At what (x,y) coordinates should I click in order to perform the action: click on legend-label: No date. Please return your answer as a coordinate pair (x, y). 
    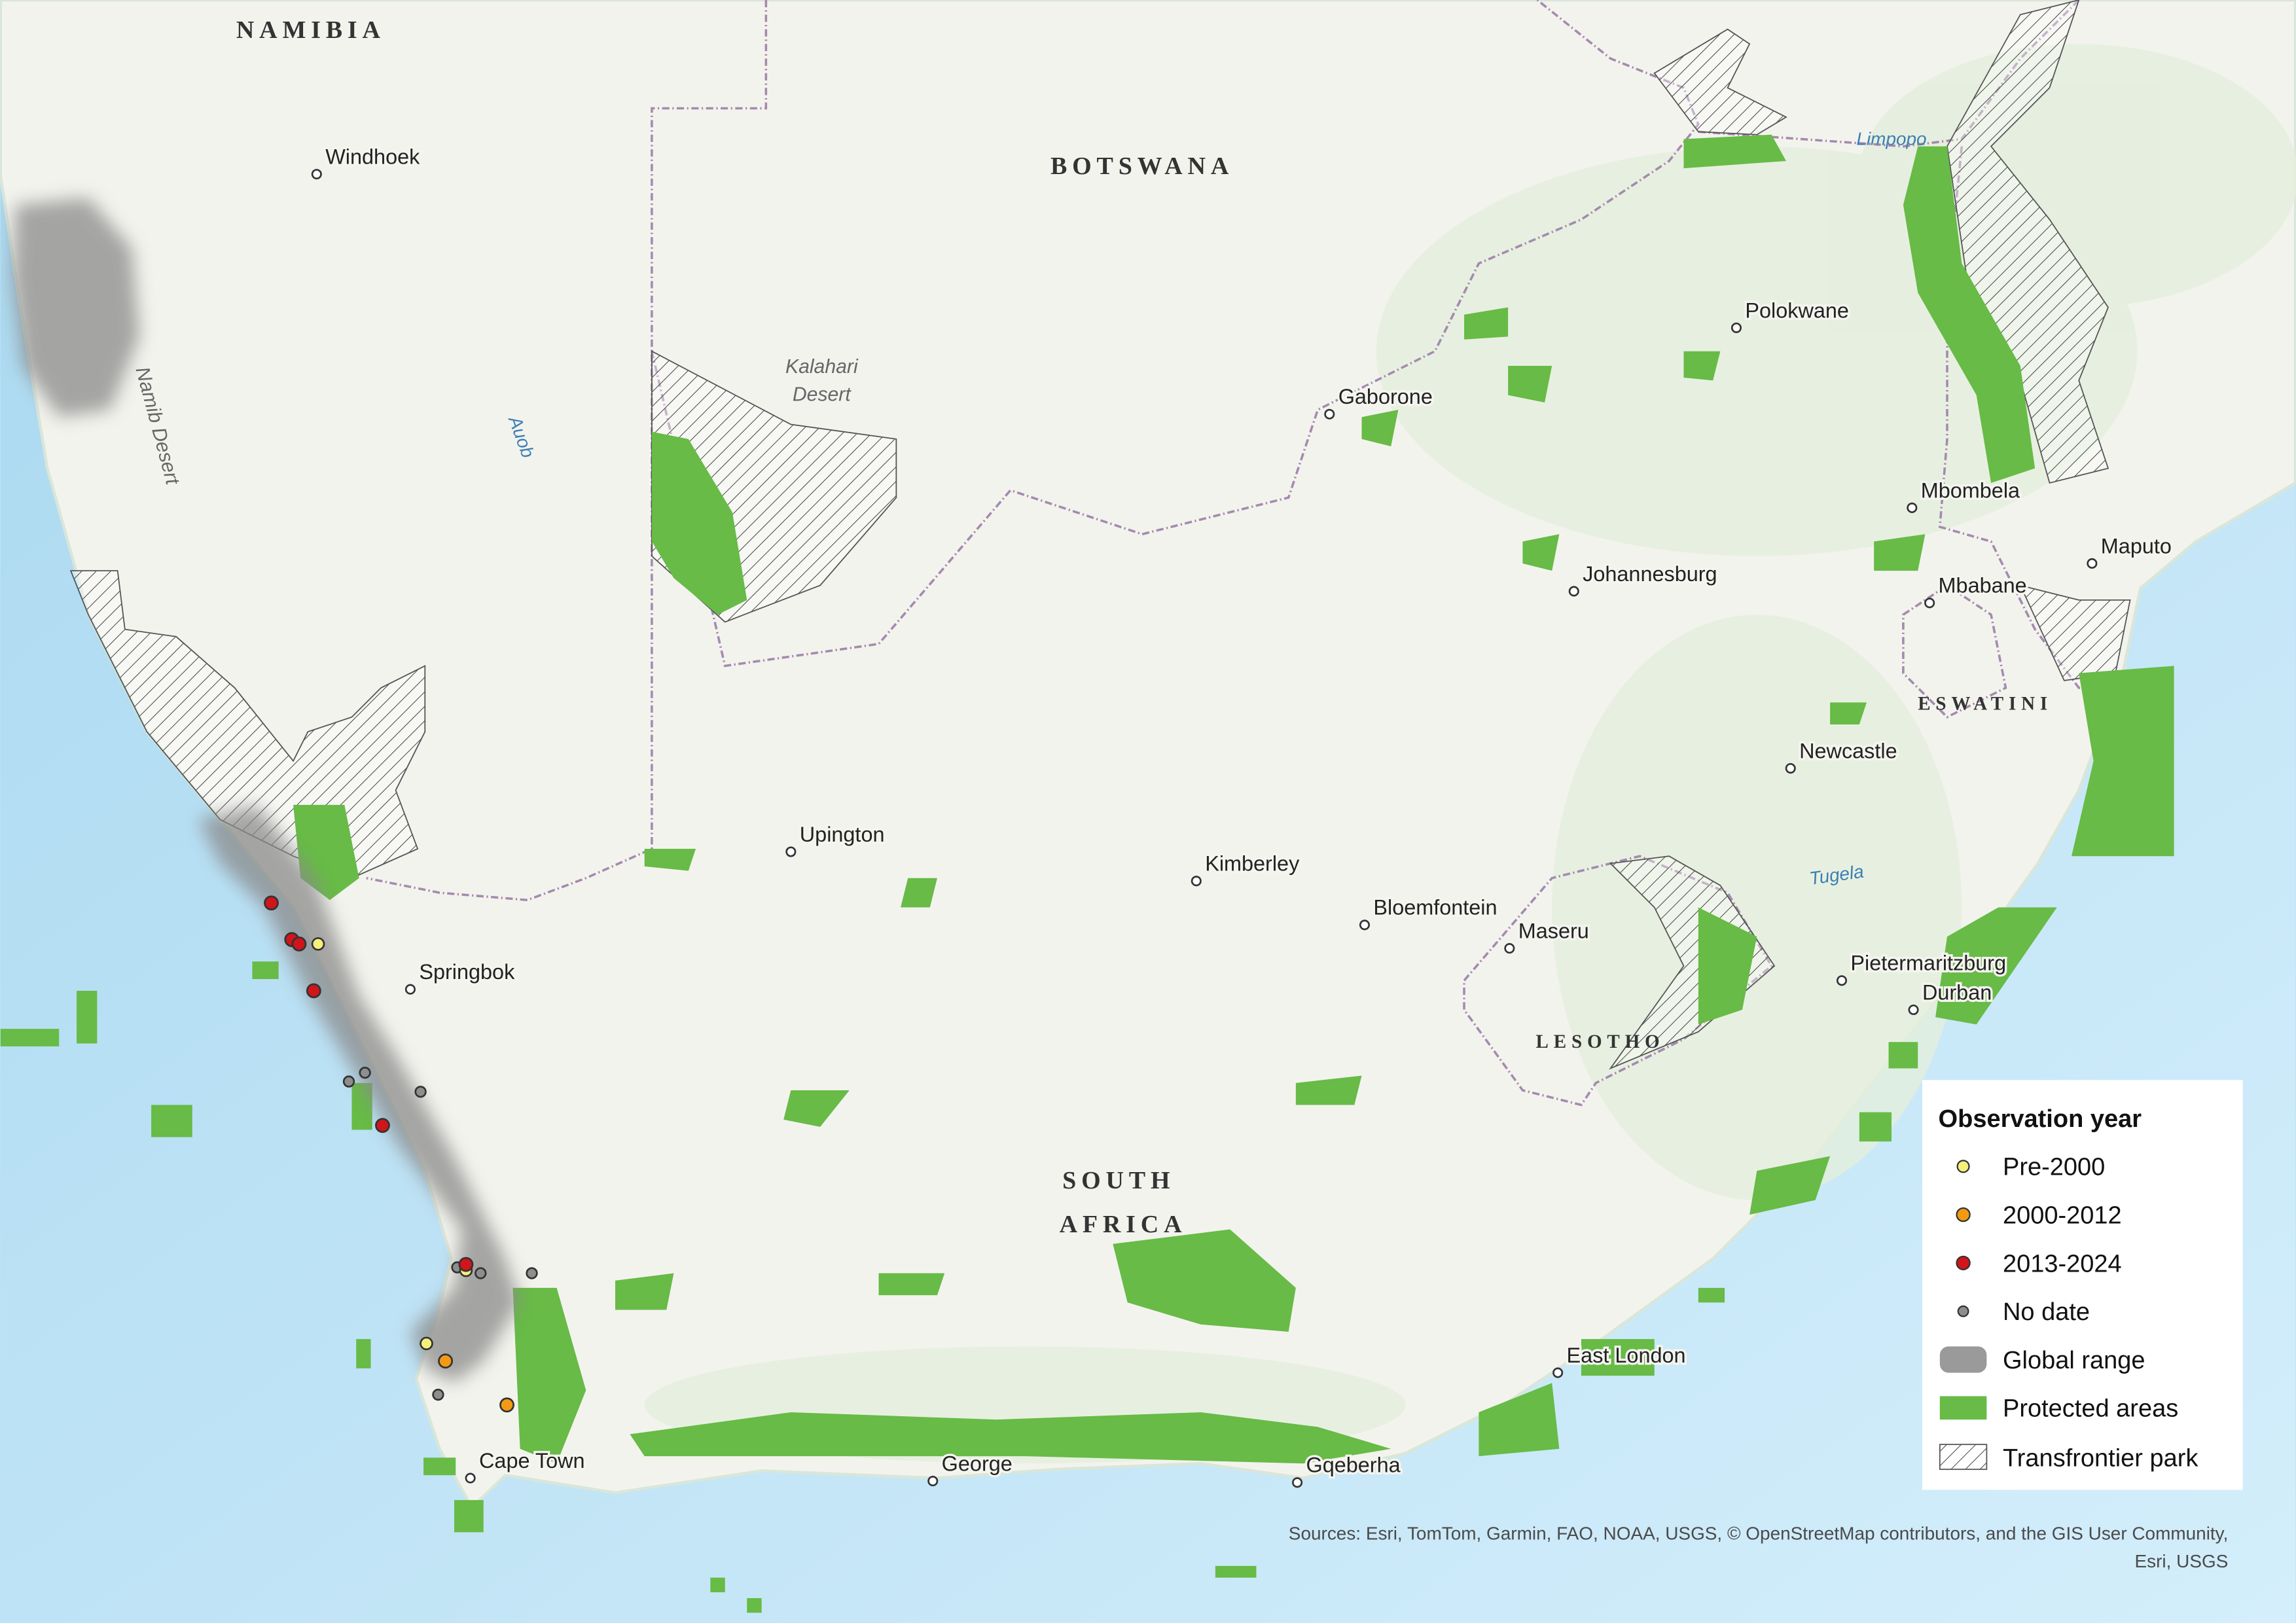
    Looking at the image, I should click on (2046, 1312).